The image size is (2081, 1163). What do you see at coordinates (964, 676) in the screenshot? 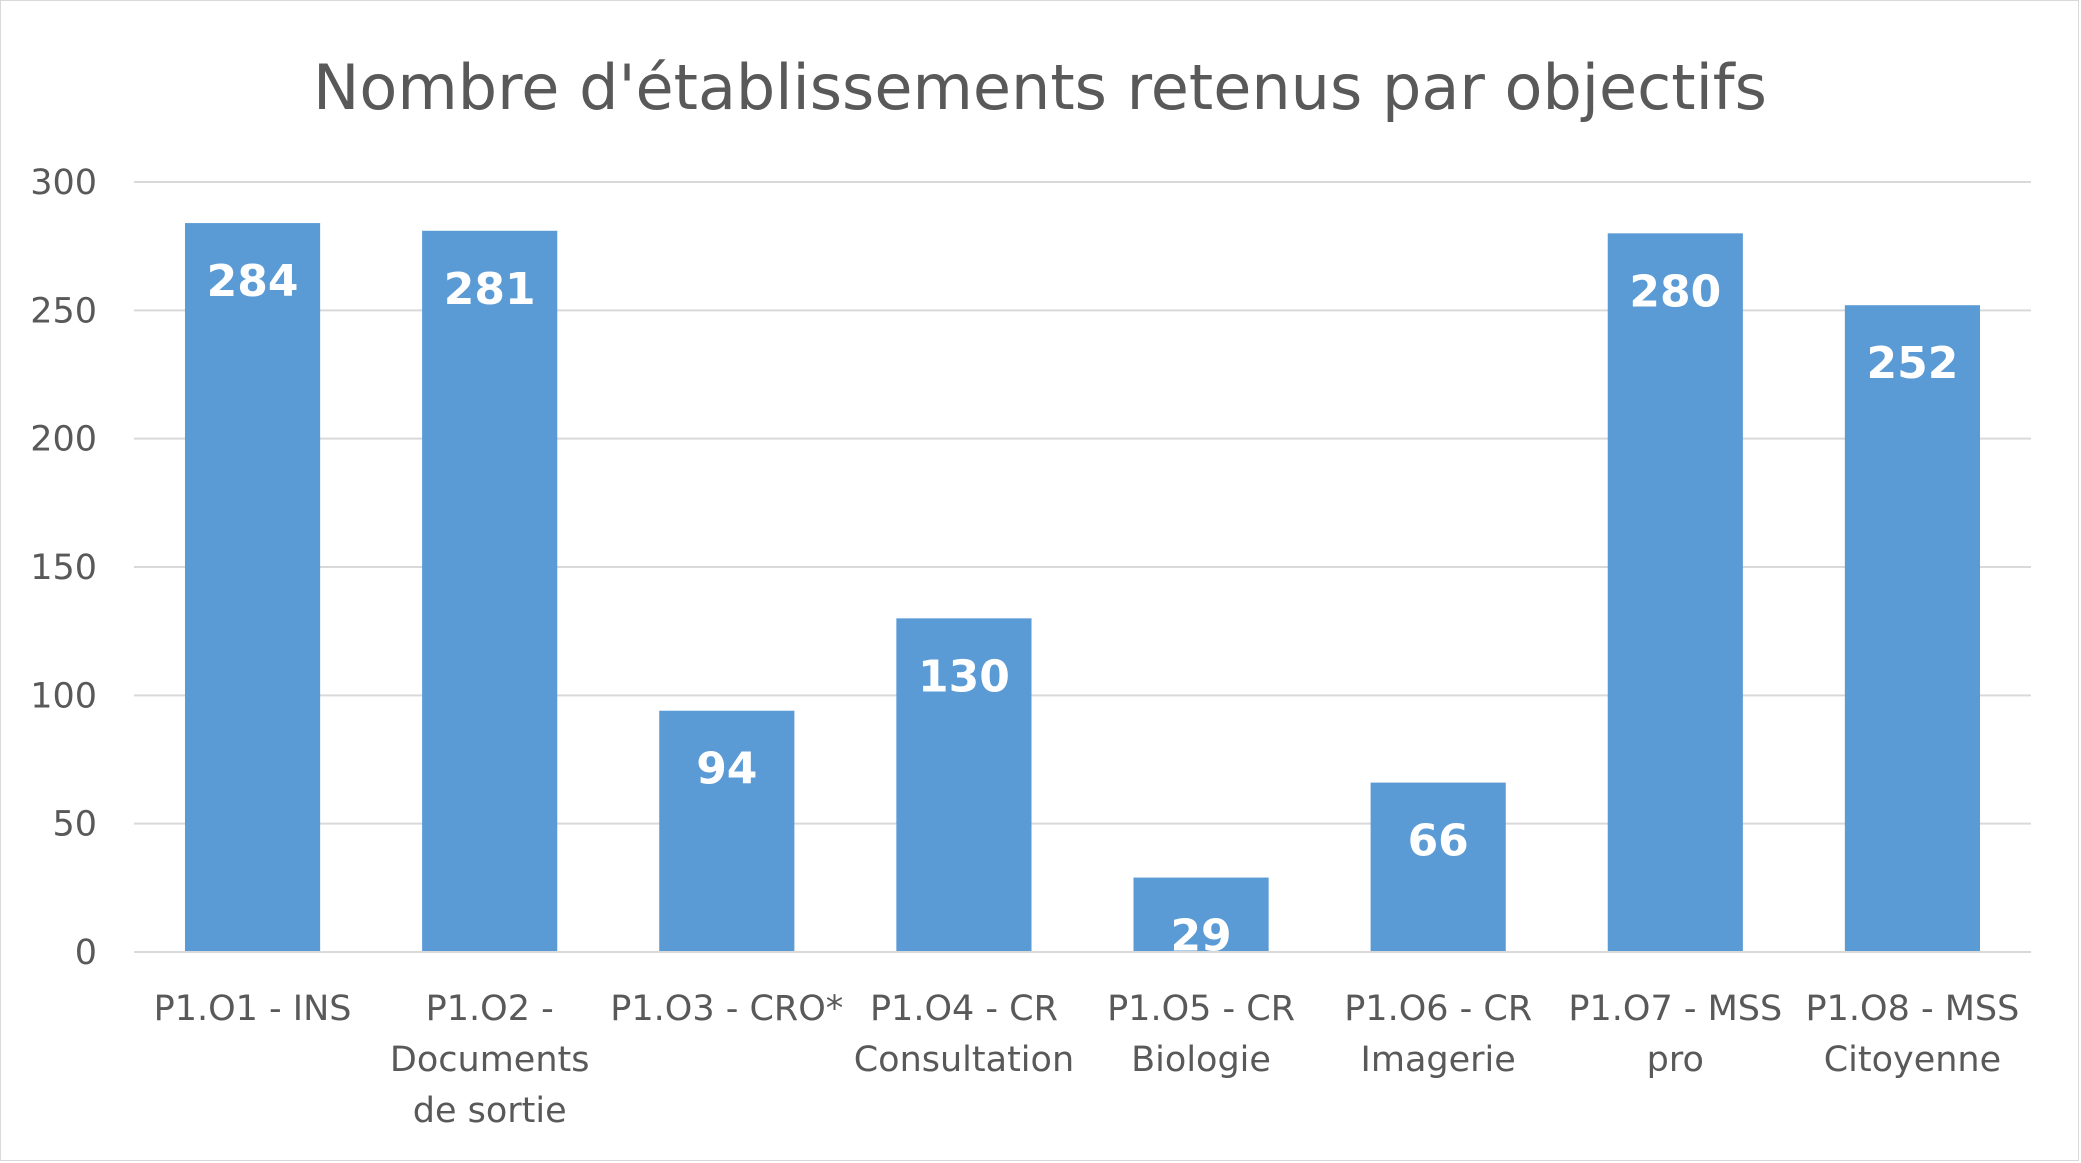
I see `data-label: 130` at bounding box center [964, 676].